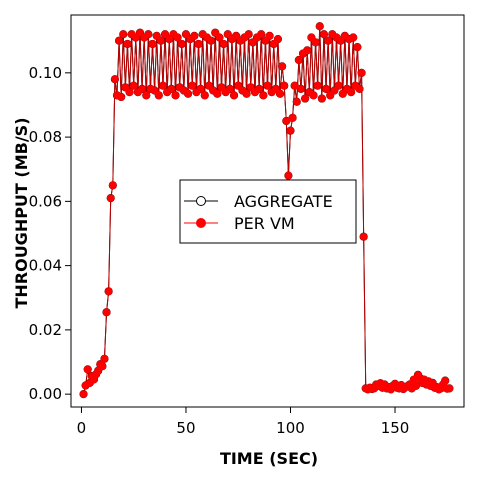  I want to click on legend-box, so click(268, 211).